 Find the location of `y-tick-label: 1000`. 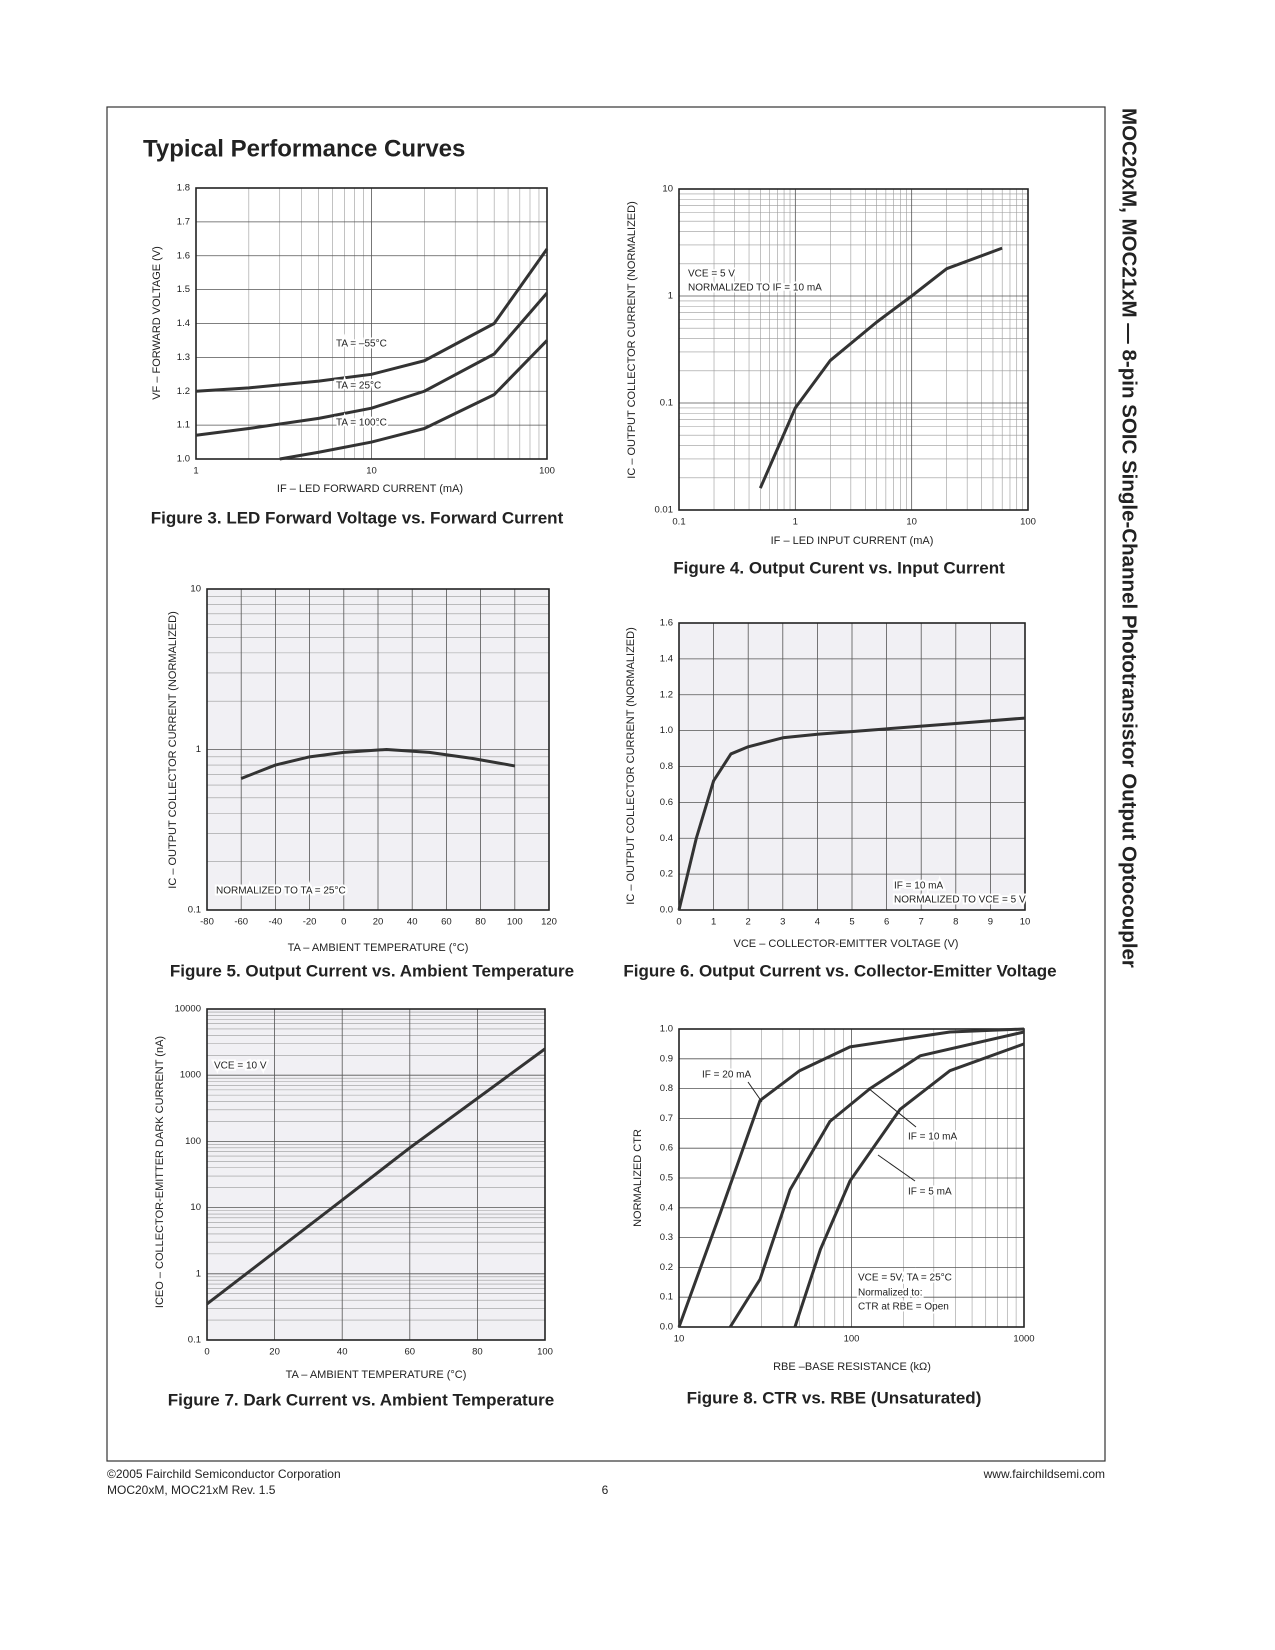

y-tick-label: 1000 is located at coordinates (190, 1075).